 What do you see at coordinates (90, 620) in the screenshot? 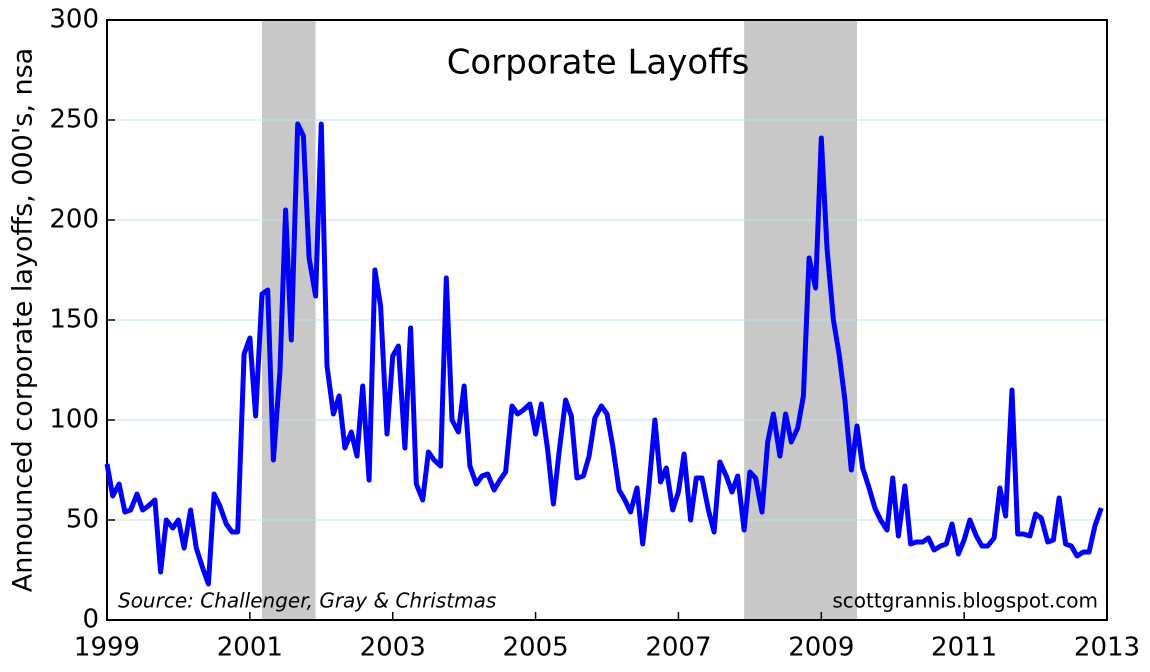
I see `y-tick-label: 0` at bounding box center [90, 620].